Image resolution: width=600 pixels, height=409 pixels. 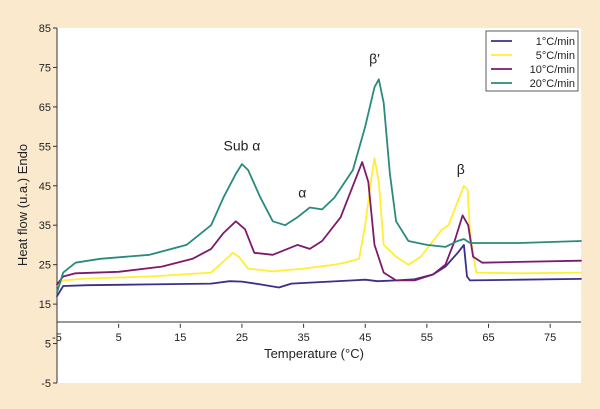 What do you see at coordinates (45, 29) in the screenshot?
I see `y-tick-label: 85` at bounding box center [45, 29].